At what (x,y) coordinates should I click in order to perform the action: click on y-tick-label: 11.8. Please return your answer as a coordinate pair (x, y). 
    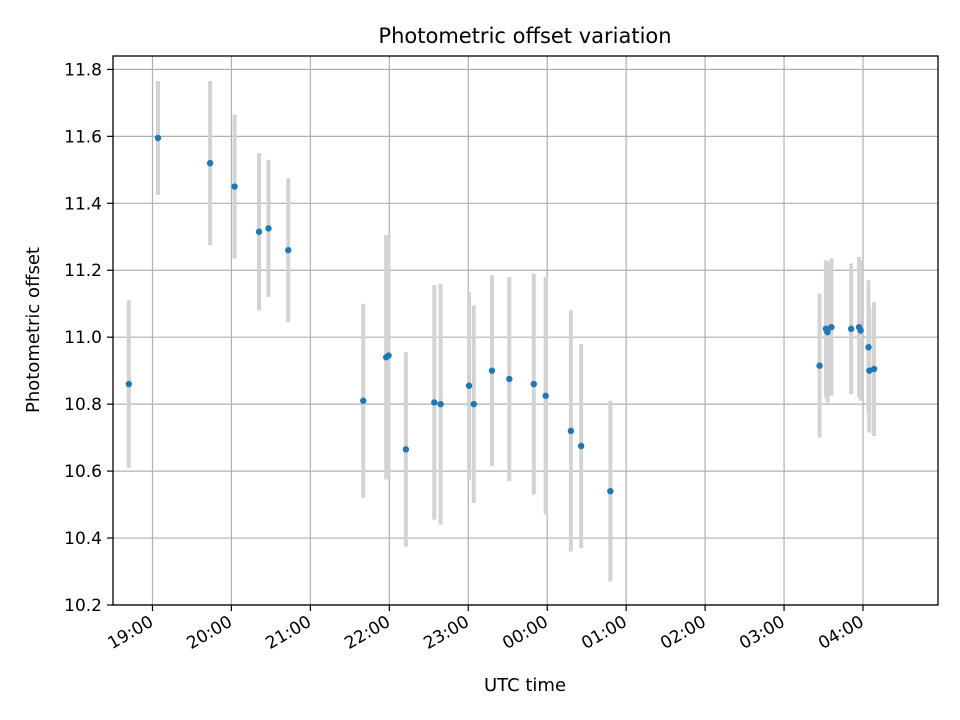
    Looking at the image, I should click on (83, 70).